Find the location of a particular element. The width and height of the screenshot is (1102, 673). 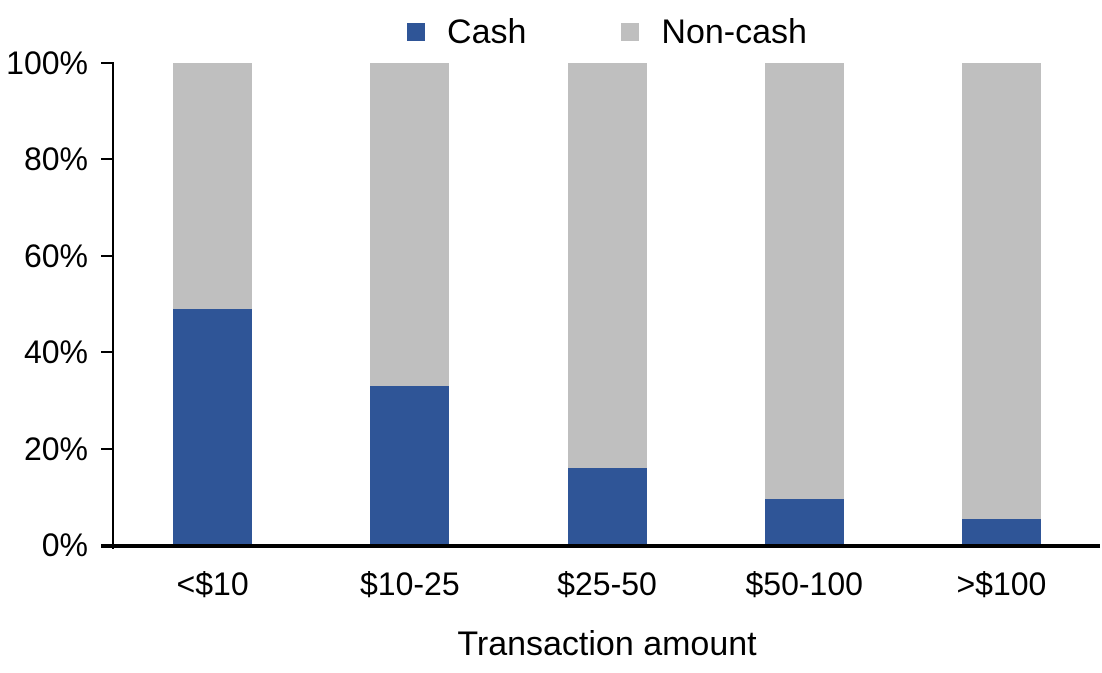

legend-label-cash: Cash is located at coordinates (487, 32).